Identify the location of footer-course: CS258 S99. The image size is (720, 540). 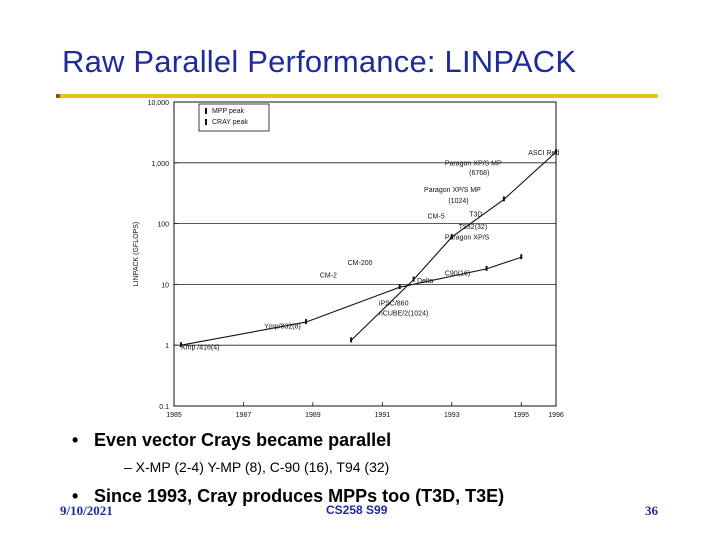
(357, 510).